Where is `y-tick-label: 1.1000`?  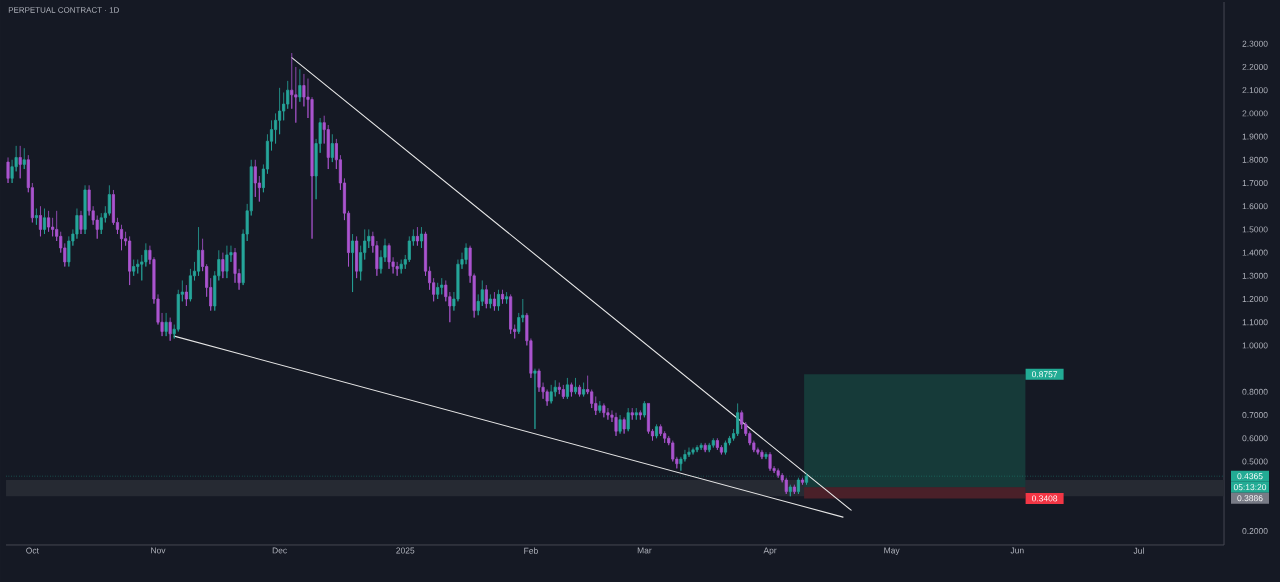
y-tick-label: 1.1000 is located at coordinates (1255, 322).